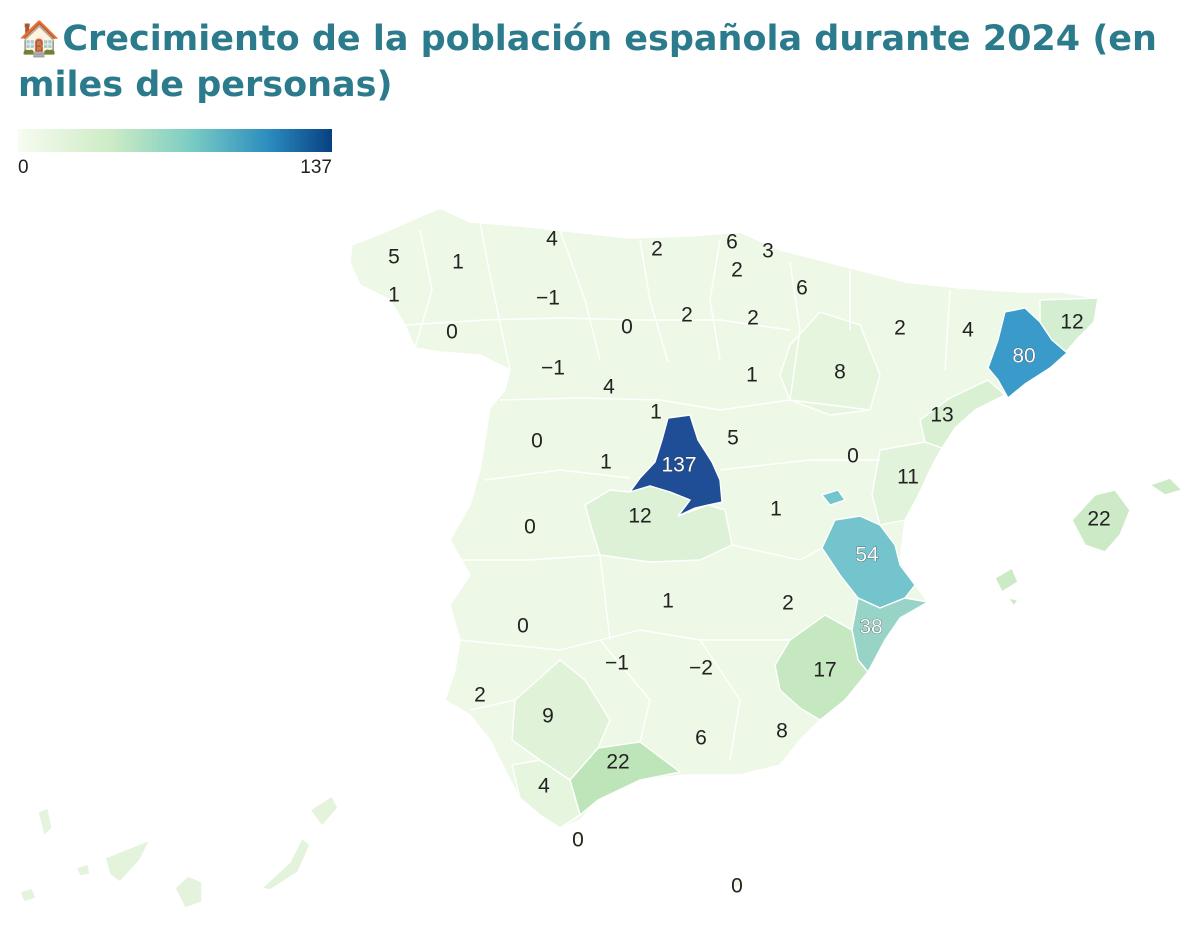 This screenshot has height=936, width=1200. What do you see at coordinates (561, 720) in the screenshot?
I see `region-sevilla-shape` at bounding box center [561, 720].